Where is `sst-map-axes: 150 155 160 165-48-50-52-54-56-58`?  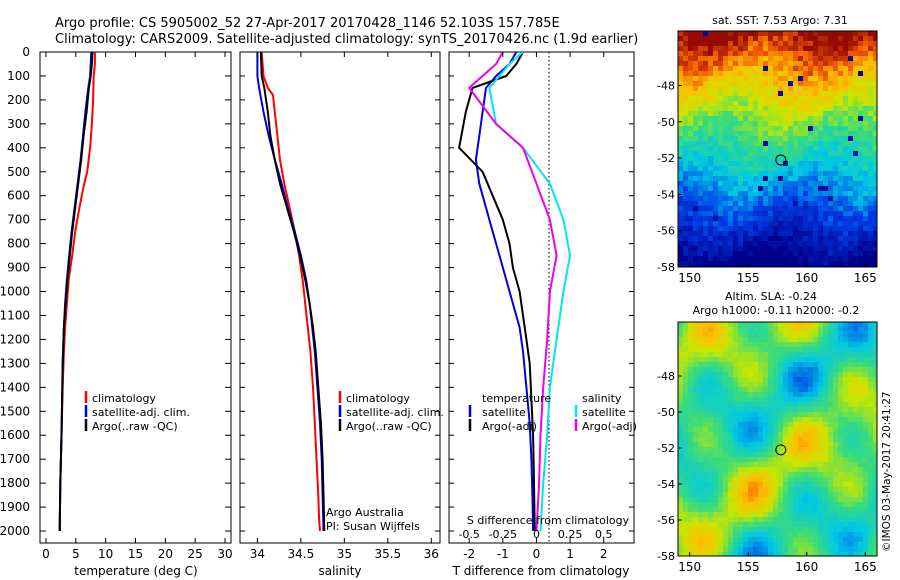 sst-map-axes: 150 155 160 165-48-50-52-54-56-58 is located at coordinates (767, 182).